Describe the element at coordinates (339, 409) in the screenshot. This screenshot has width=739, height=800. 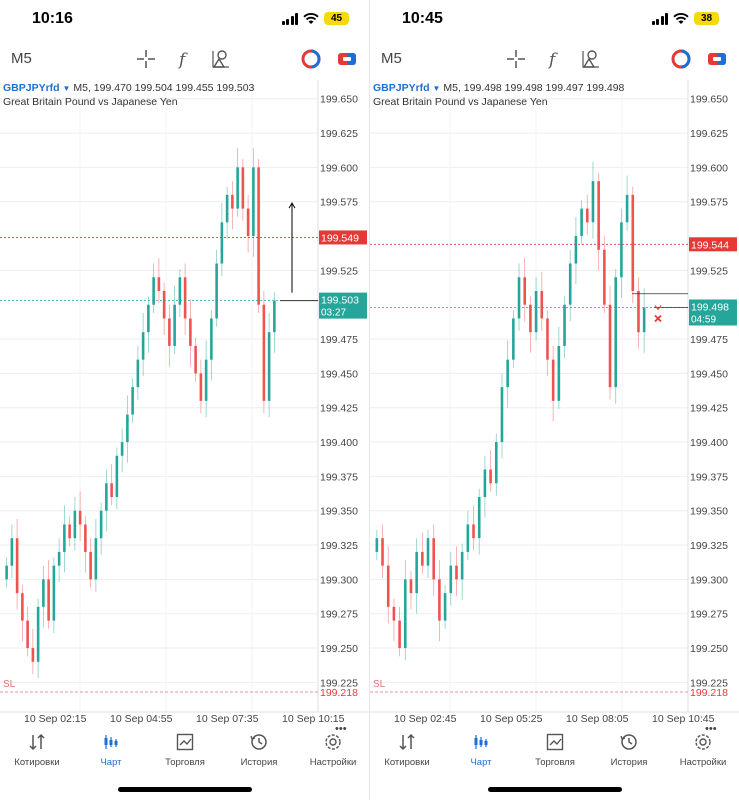
I see `price-axis-label: 199.425` at that location.